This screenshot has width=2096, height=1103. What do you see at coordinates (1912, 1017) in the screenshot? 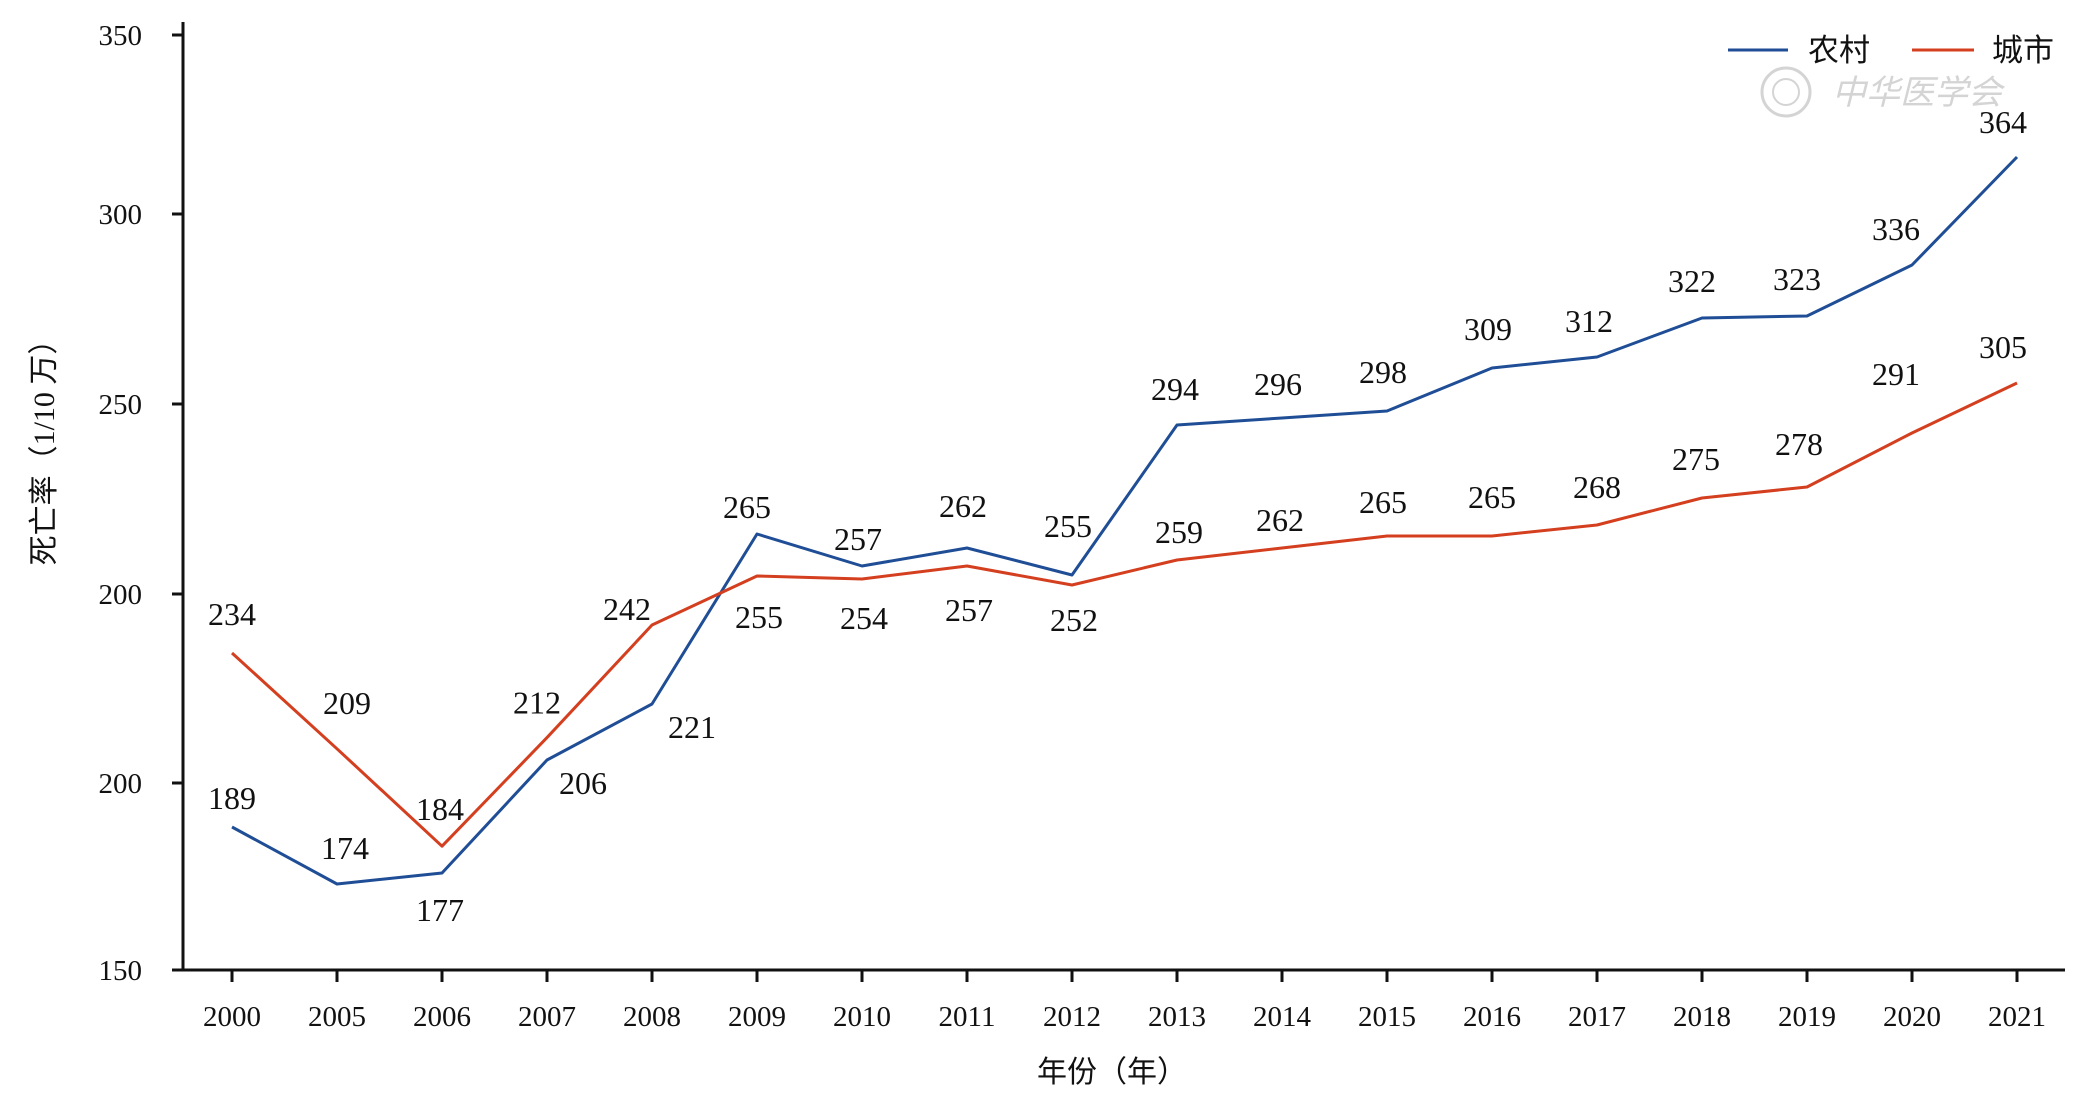
I see `x-tick-label: 2020` at bounding box center [1912, 1017].